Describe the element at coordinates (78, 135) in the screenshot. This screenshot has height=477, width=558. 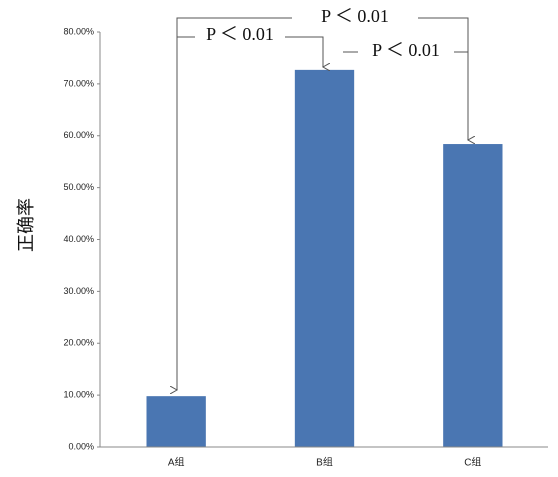
I see `y-tick-label: 60.00%` at that location.